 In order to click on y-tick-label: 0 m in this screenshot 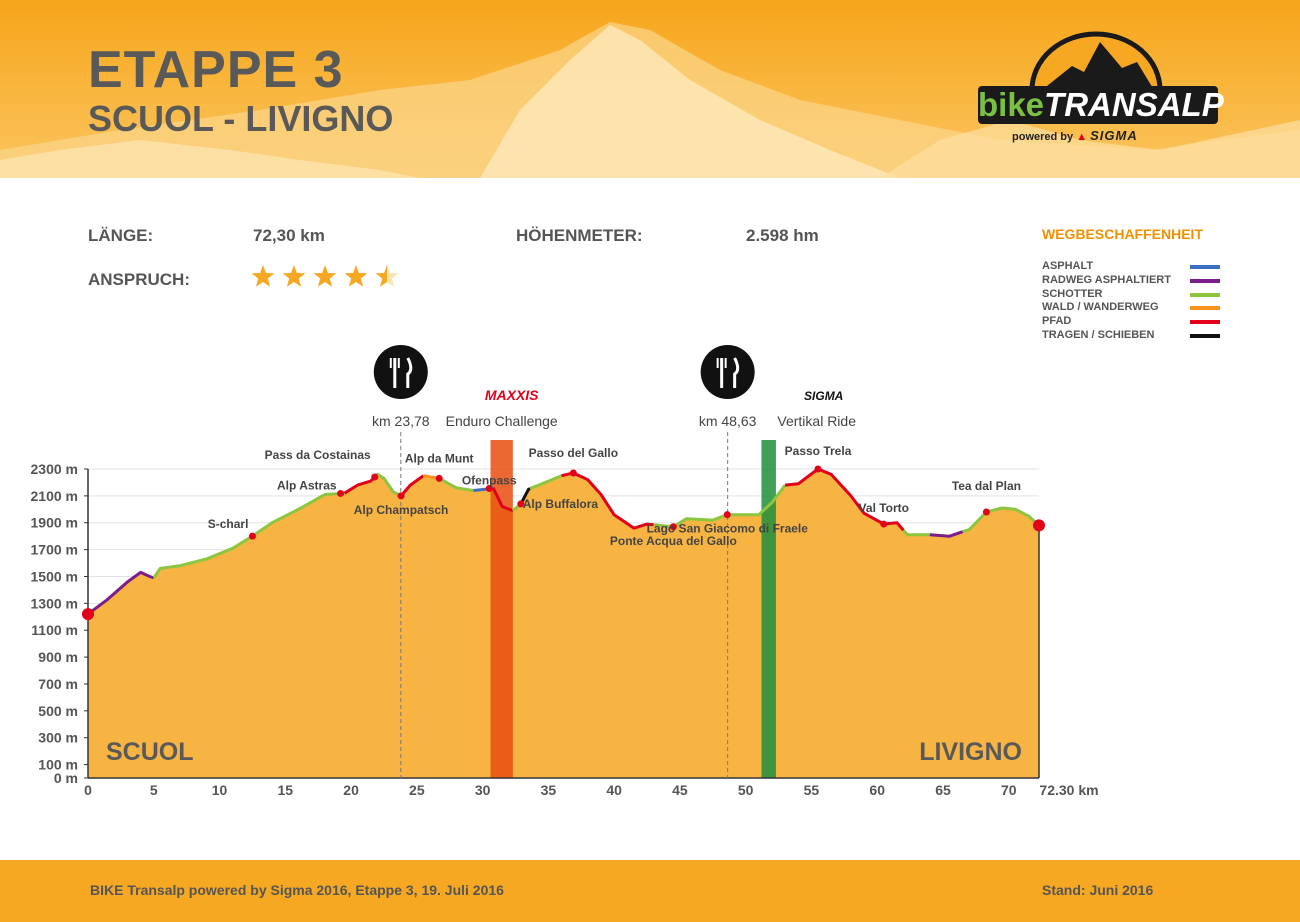, I will do `click(66, 778)`.